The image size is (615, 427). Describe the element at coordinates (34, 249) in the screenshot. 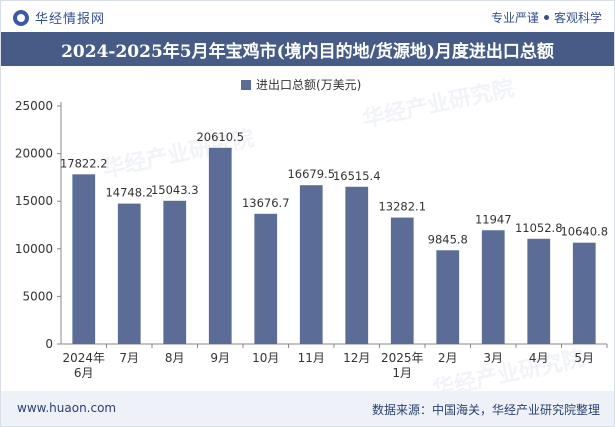

I see `y-tick-label: 10000` at that location.